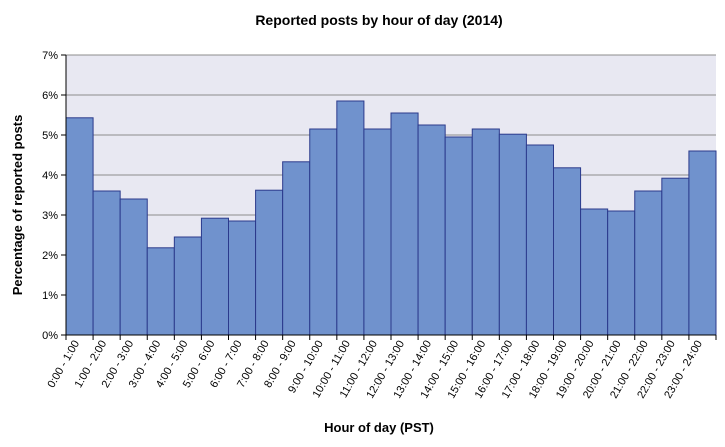  I want to click on y-tick-label: 6%, so click(50, 96).